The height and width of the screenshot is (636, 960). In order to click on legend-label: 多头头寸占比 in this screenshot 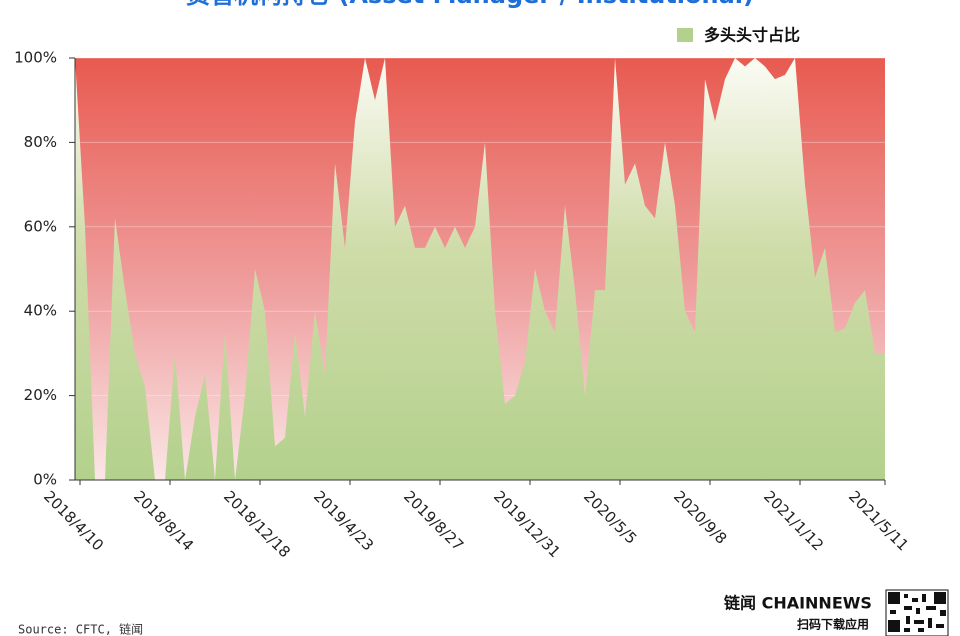, I will do `click(752, 35)`.